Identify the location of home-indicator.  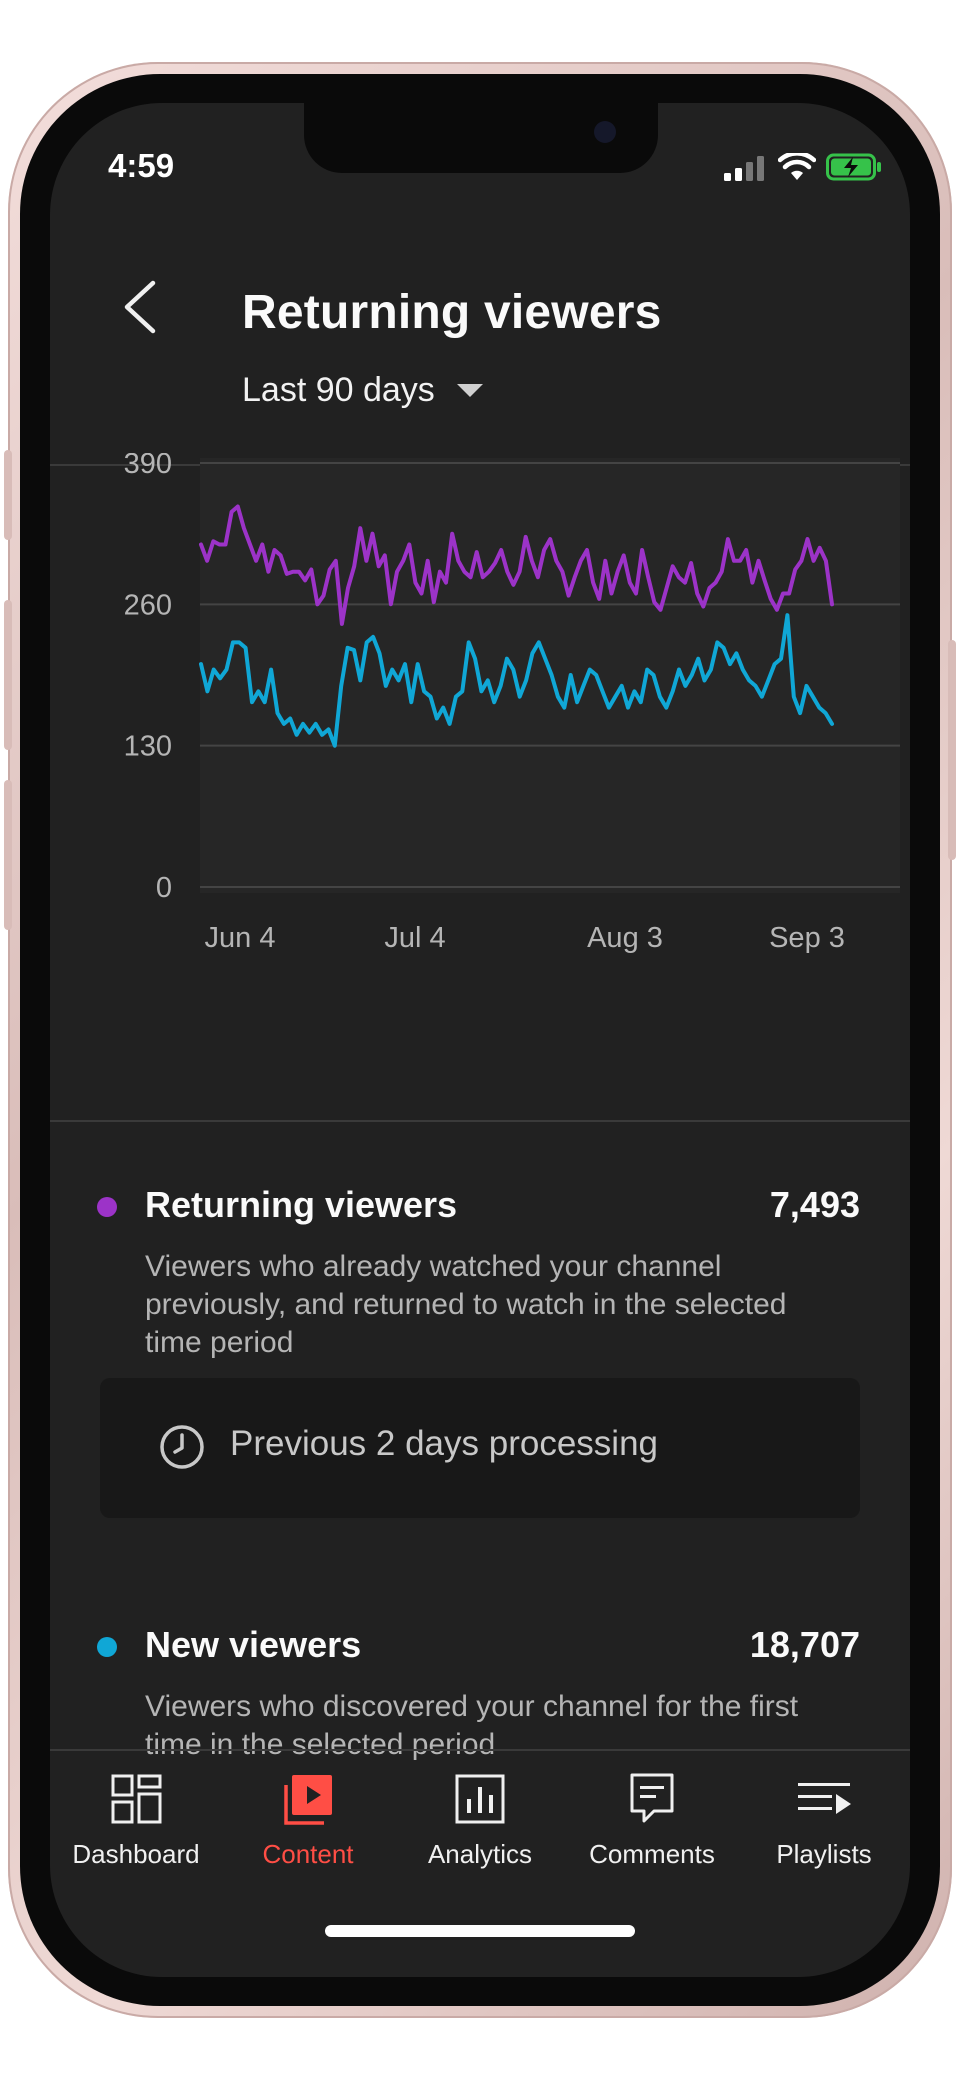
(480, 1931).